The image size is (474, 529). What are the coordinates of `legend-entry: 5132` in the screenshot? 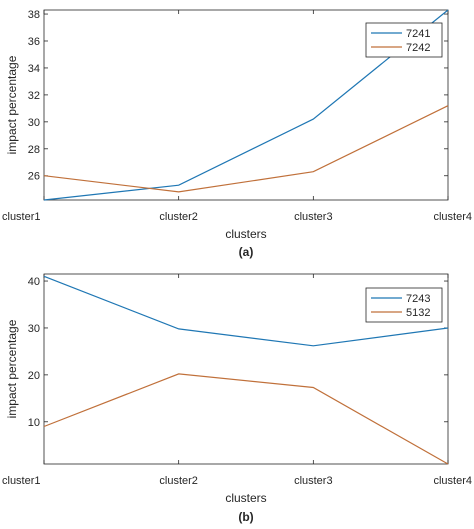 It's located at (418, 313).